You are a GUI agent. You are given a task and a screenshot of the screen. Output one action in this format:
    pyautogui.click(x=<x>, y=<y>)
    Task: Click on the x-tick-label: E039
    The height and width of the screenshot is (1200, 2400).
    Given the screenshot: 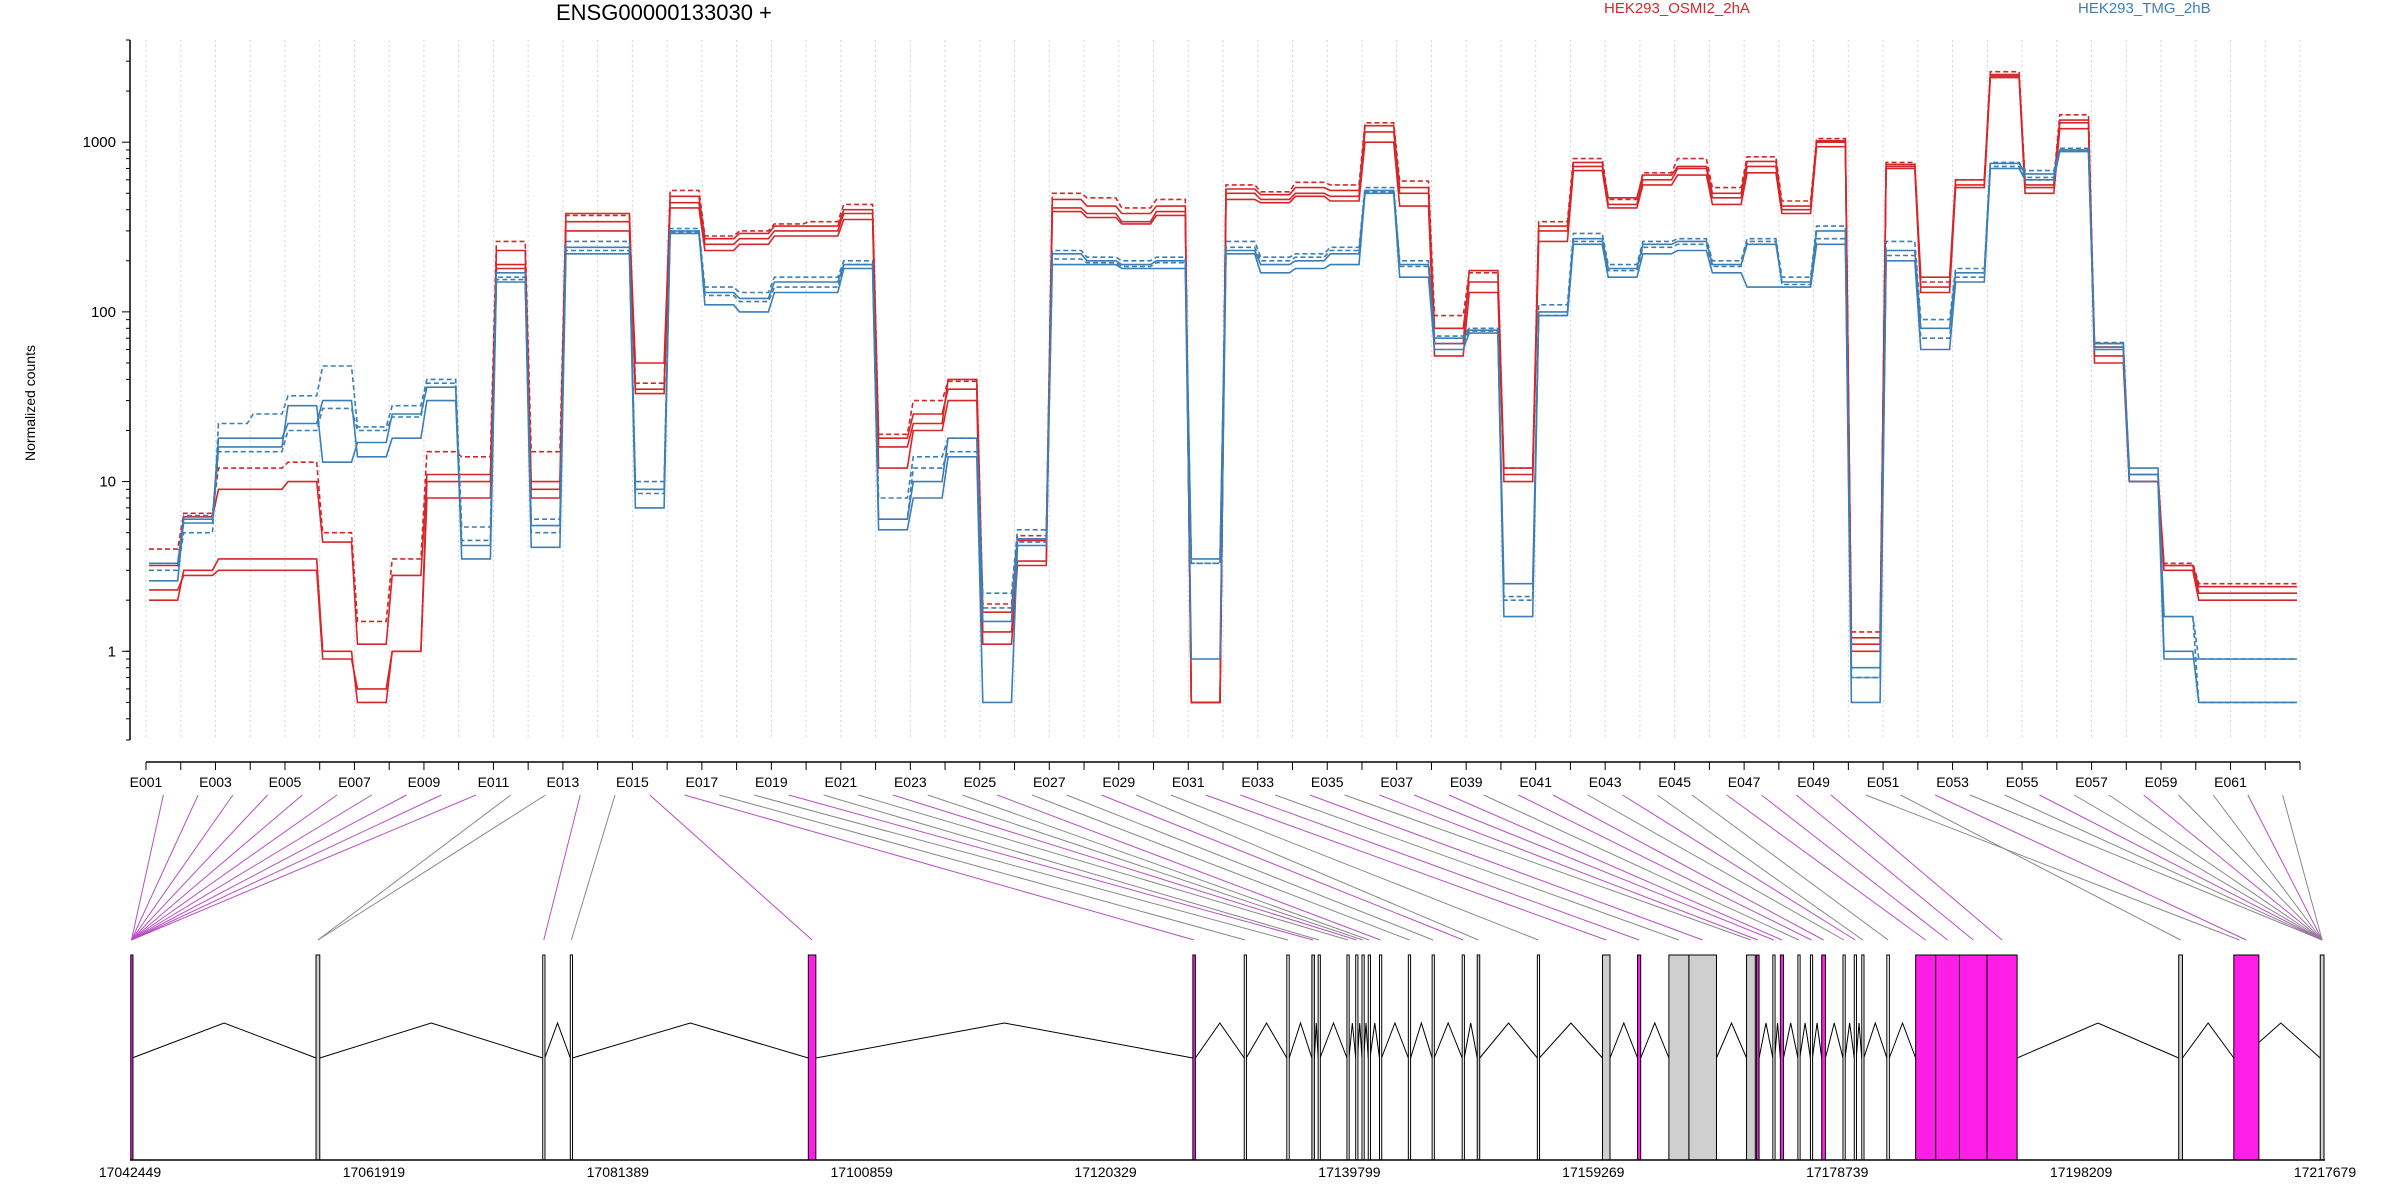 What is the action you would take?
    pyautogui.click(x=1466, y=782)
    